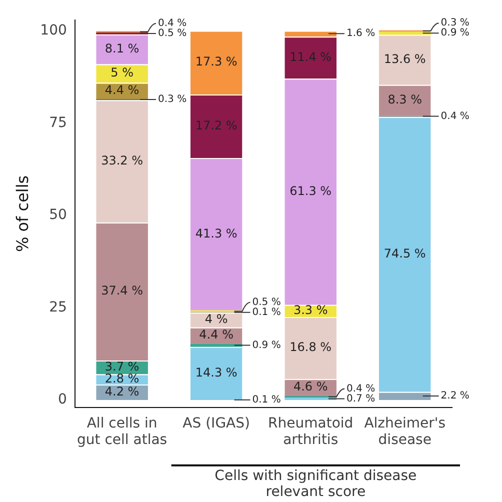  I want to click on data-label: 2.2 %, so click(455, 396).